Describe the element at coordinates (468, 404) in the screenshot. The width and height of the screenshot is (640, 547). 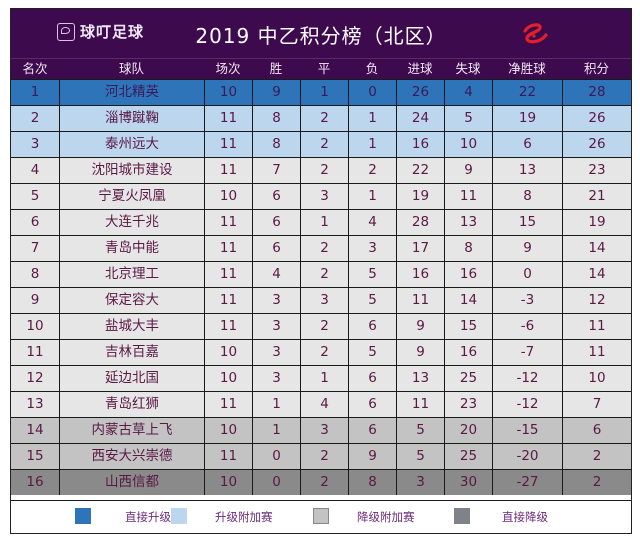
I see `goals-against-cell: 23` at that location.